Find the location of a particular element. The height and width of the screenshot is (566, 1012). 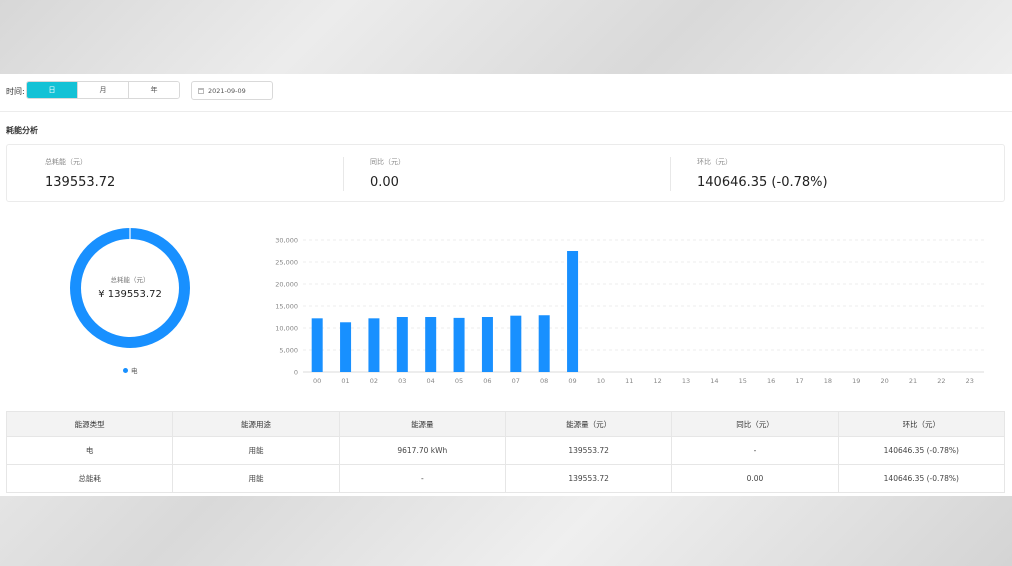

x-tick-label: 19 is located at coordinates (856, 381).